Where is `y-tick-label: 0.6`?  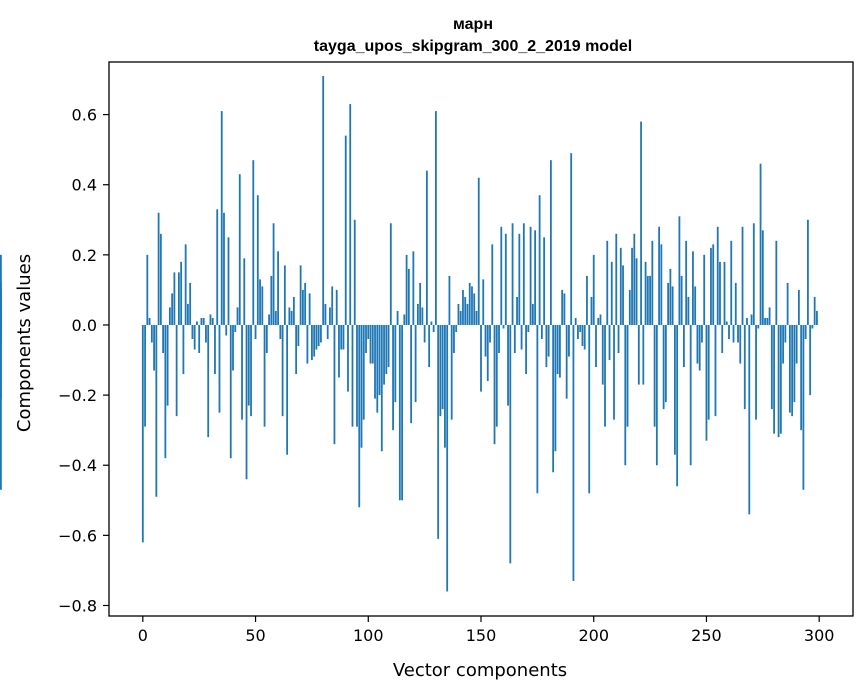
y-tick-label: 0.6 is located at coordinates (84, 115).